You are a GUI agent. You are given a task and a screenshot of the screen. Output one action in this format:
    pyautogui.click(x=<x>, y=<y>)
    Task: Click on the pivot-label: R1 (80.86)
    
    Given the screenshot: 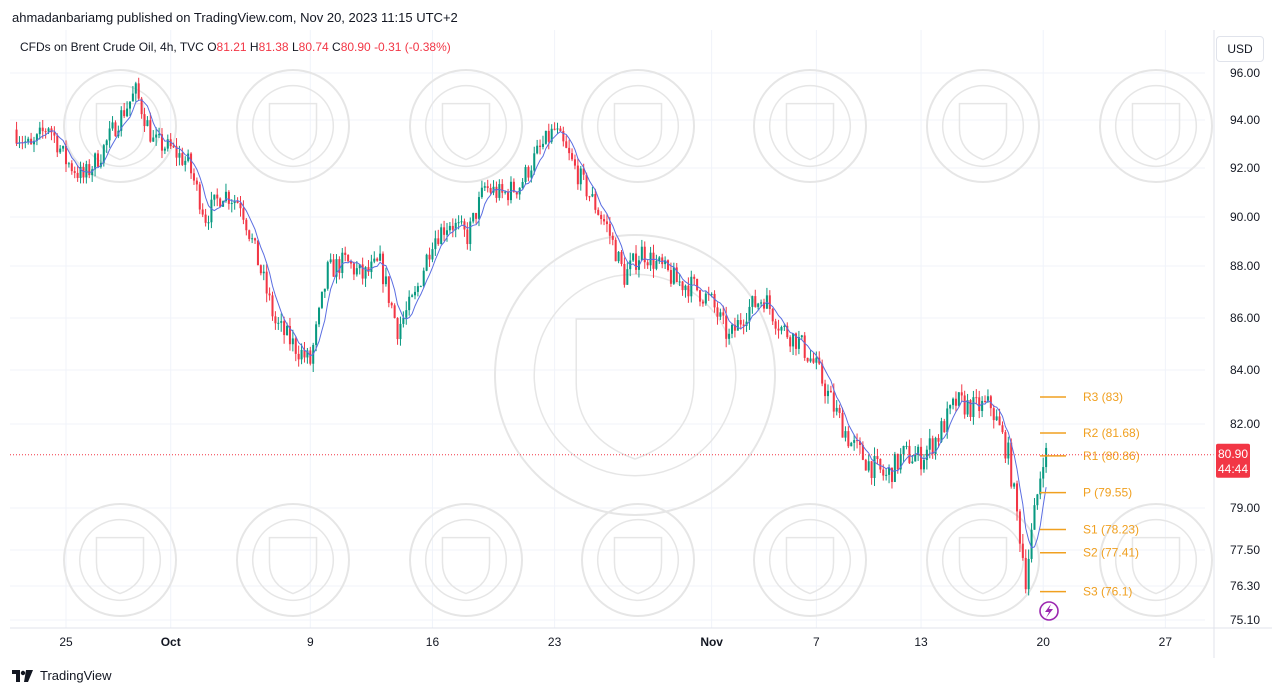 What is the action you would take?
    pyautogui.click(x=1111, y=456)
    